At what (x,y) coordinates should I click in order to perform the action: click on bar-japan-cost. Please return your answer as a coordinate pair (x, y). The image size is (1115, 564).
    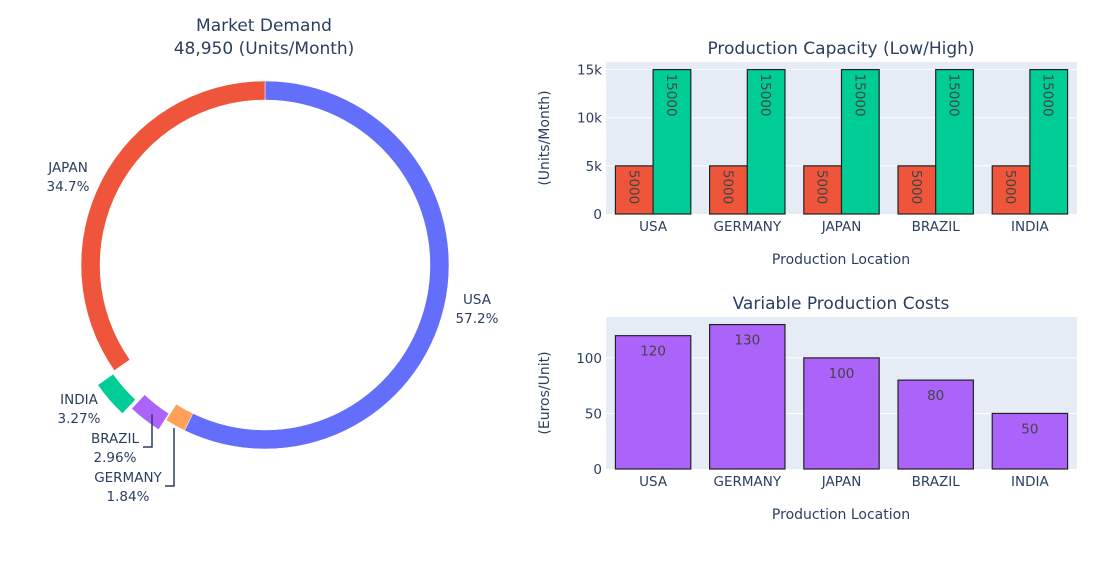
    Looking at the image, I should click on (841, 413).